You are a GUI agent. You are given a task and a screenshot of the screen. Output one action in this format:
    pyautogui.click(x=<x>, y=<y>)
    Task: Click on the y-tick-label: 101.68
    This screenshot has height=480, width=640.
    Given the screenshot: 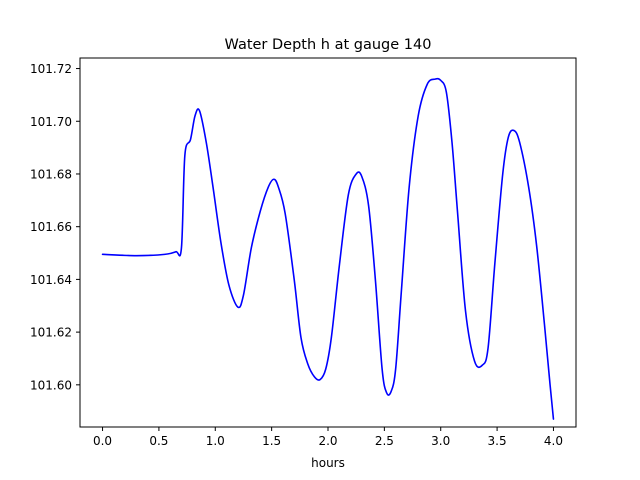 What is the action you would take?
    pyautogui.click(x=51, y=174)
    